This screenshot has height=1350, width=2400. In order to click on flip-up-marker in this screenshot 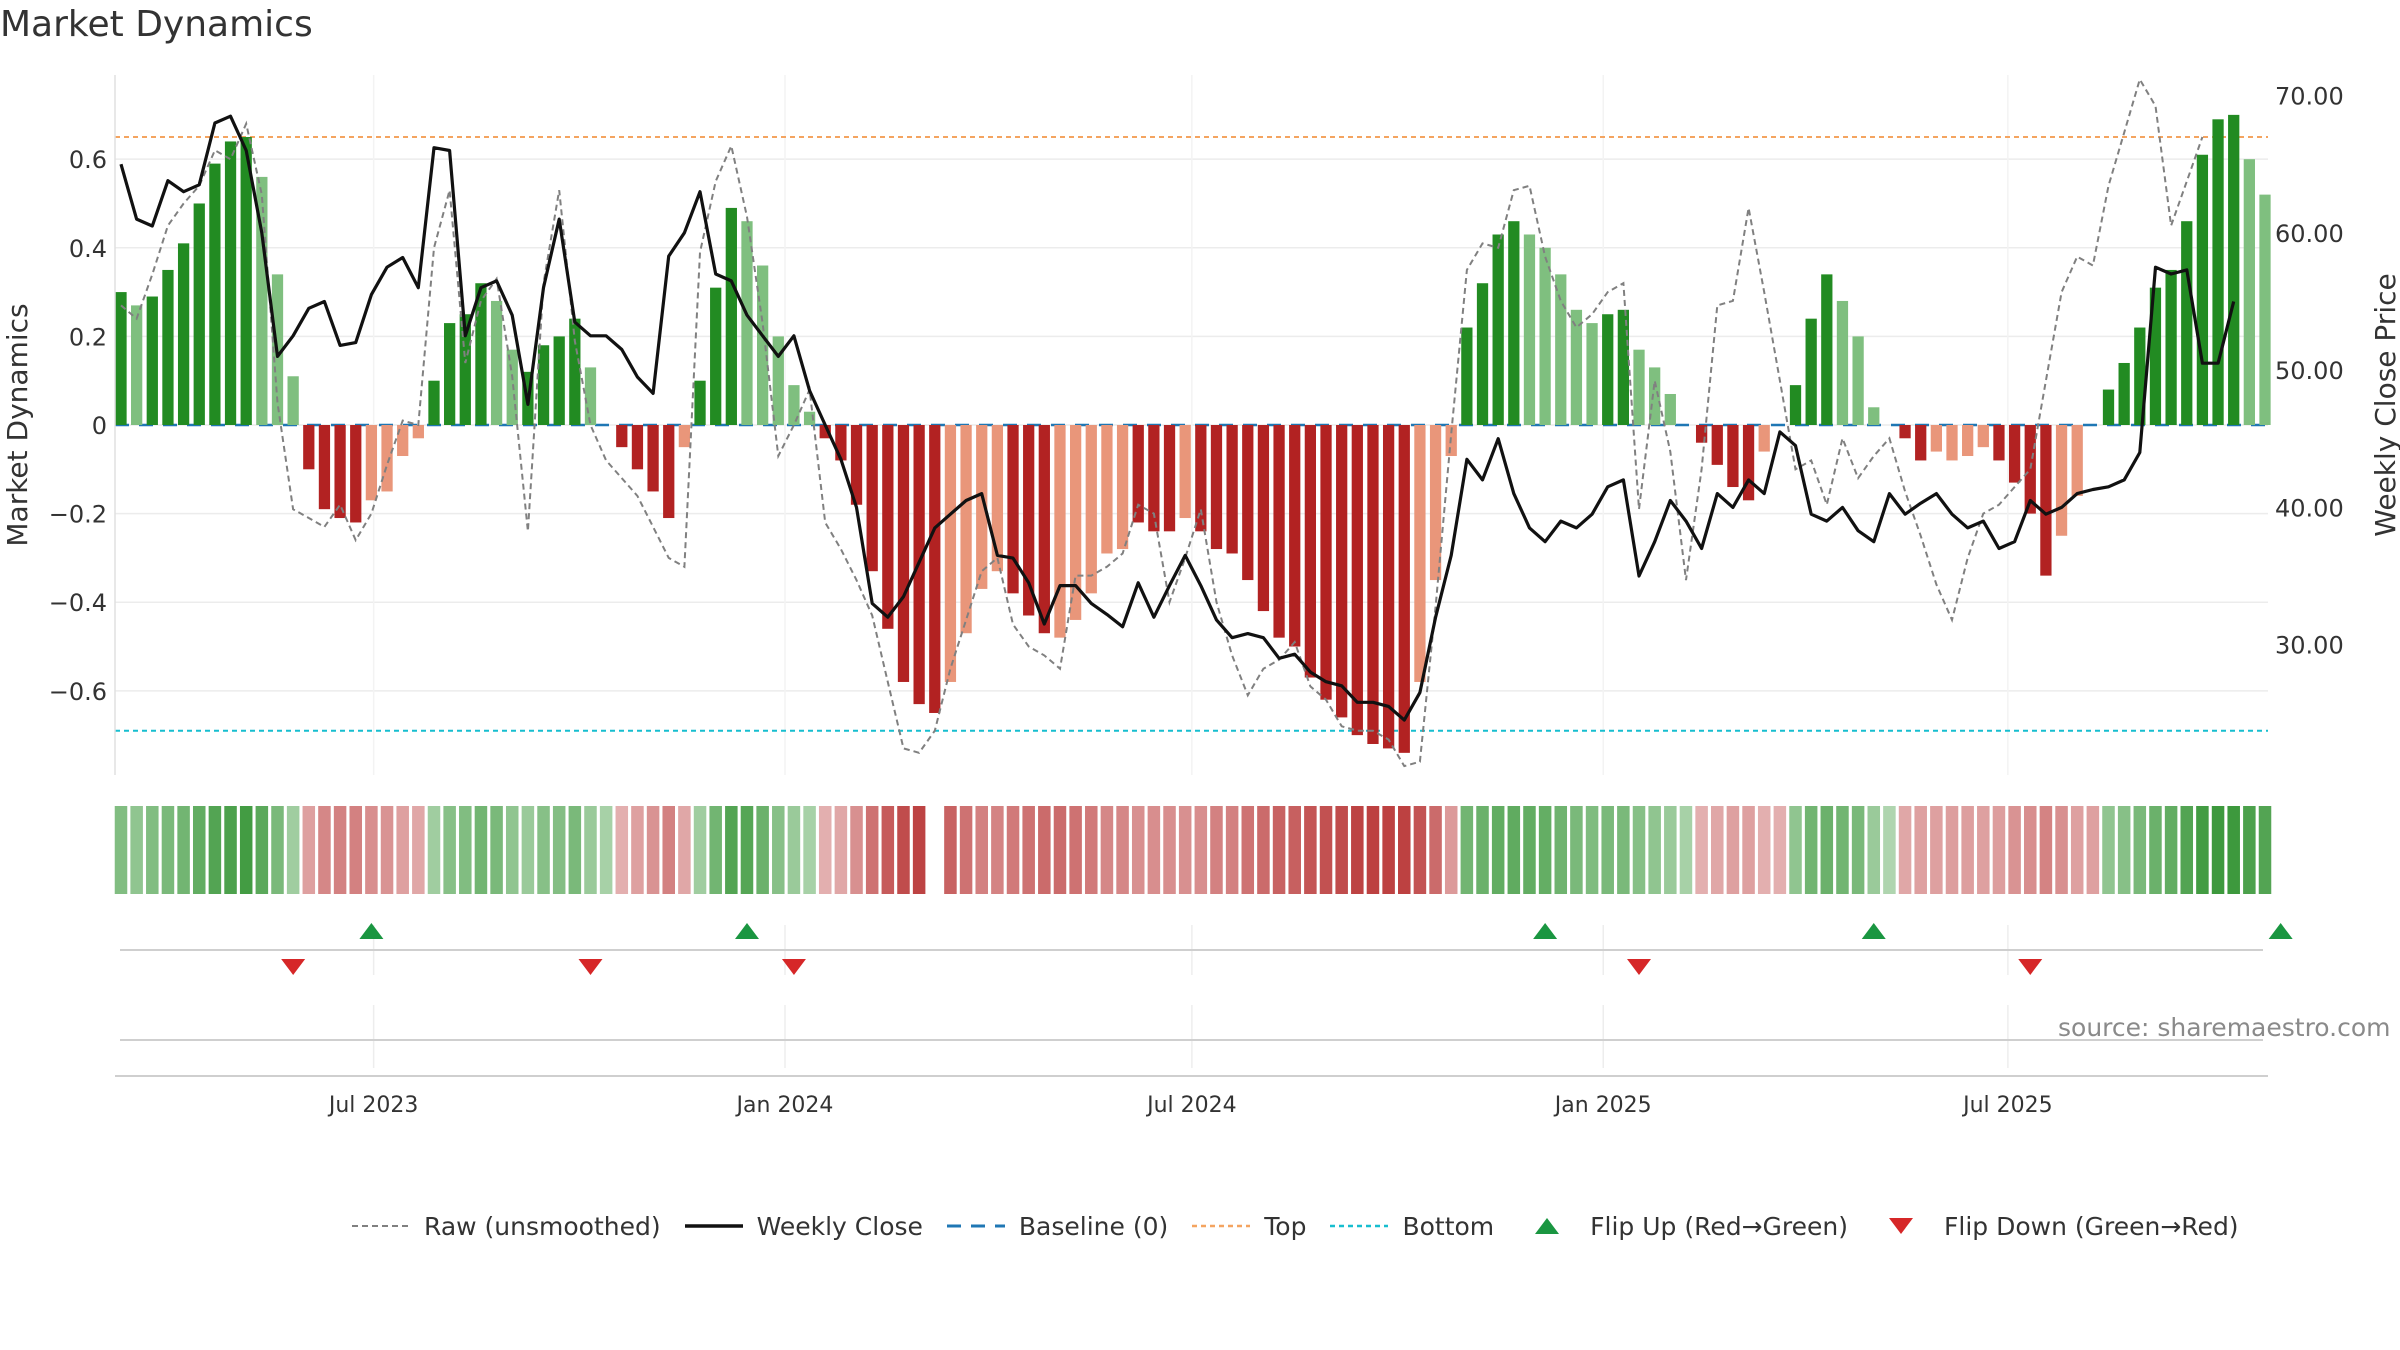, I will do `click(1545, 931)`.